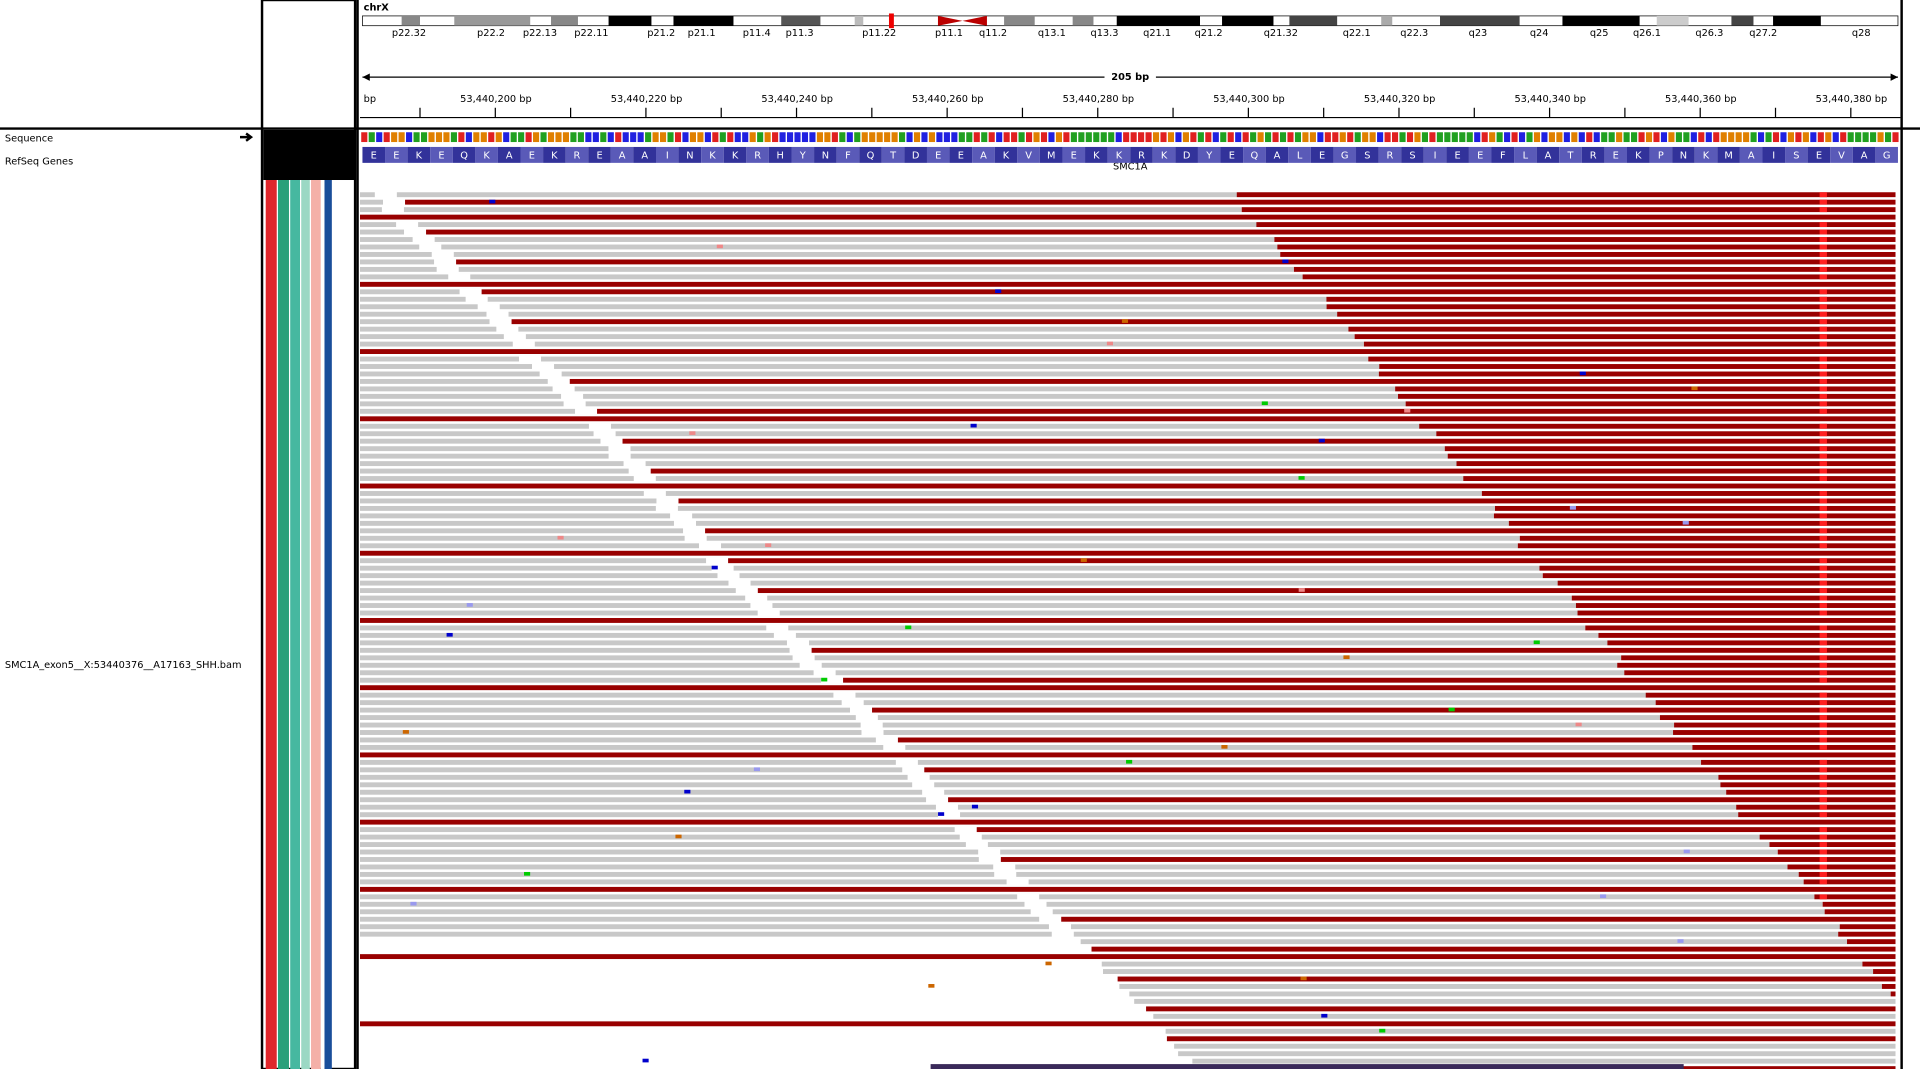 The image size is (1920, 1069). I want to click on cytoband-label: q13.1, so click(1052, 33).